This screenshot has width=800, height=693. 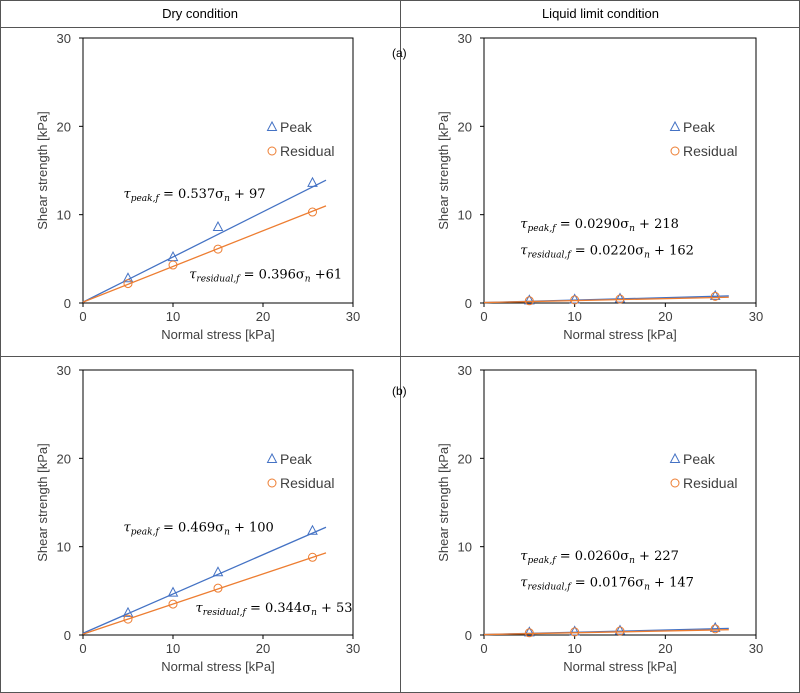 What do you see at coordinates (607, 583) in the screenshot?
I see `equation-residual: τresidual,f = 0.0176σn + 147` at bounding box center [607, 583].